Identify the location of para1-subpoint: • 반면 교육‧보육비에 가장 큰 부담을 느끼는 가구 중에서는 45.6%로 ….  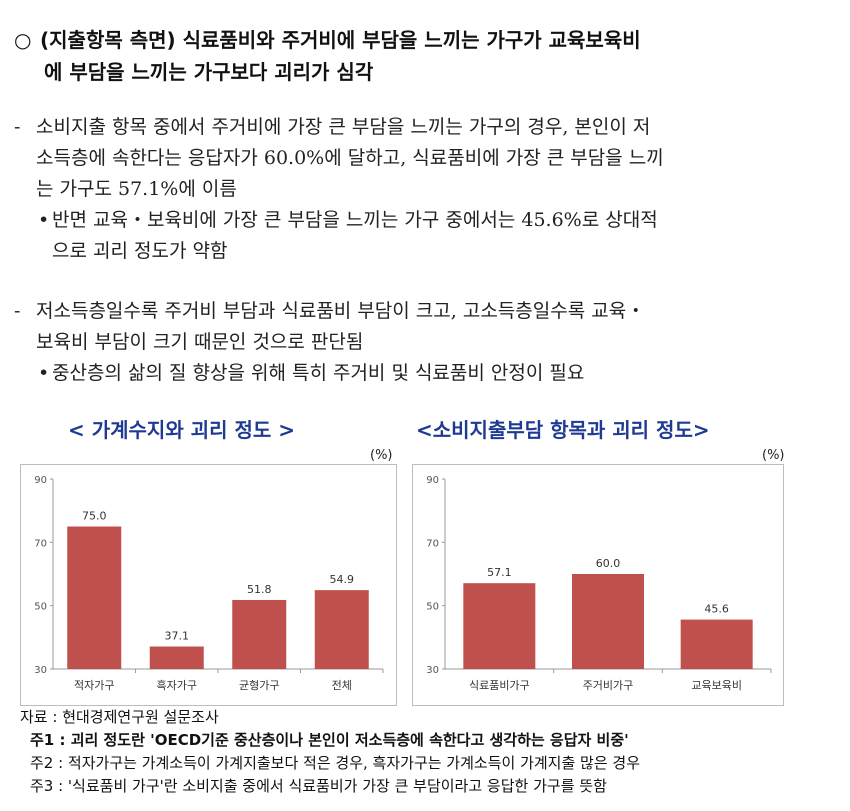
(409, 236).